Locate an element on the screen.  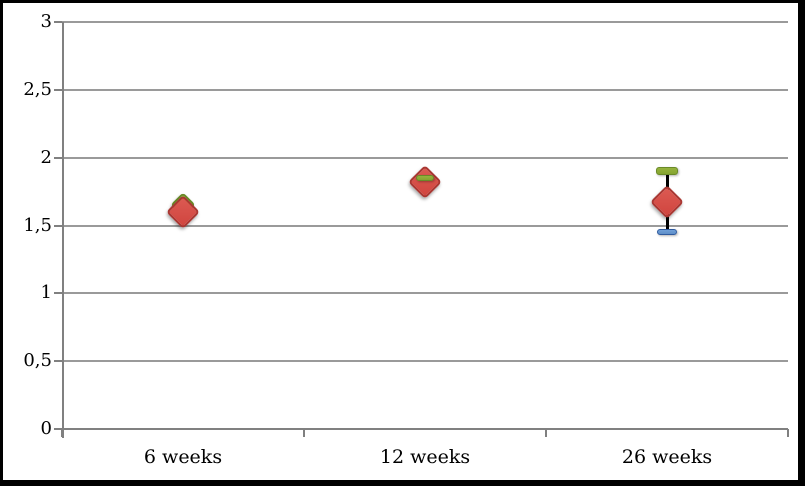
x-axis-category-label: 26 weeks is located at coordinates (667, 457).